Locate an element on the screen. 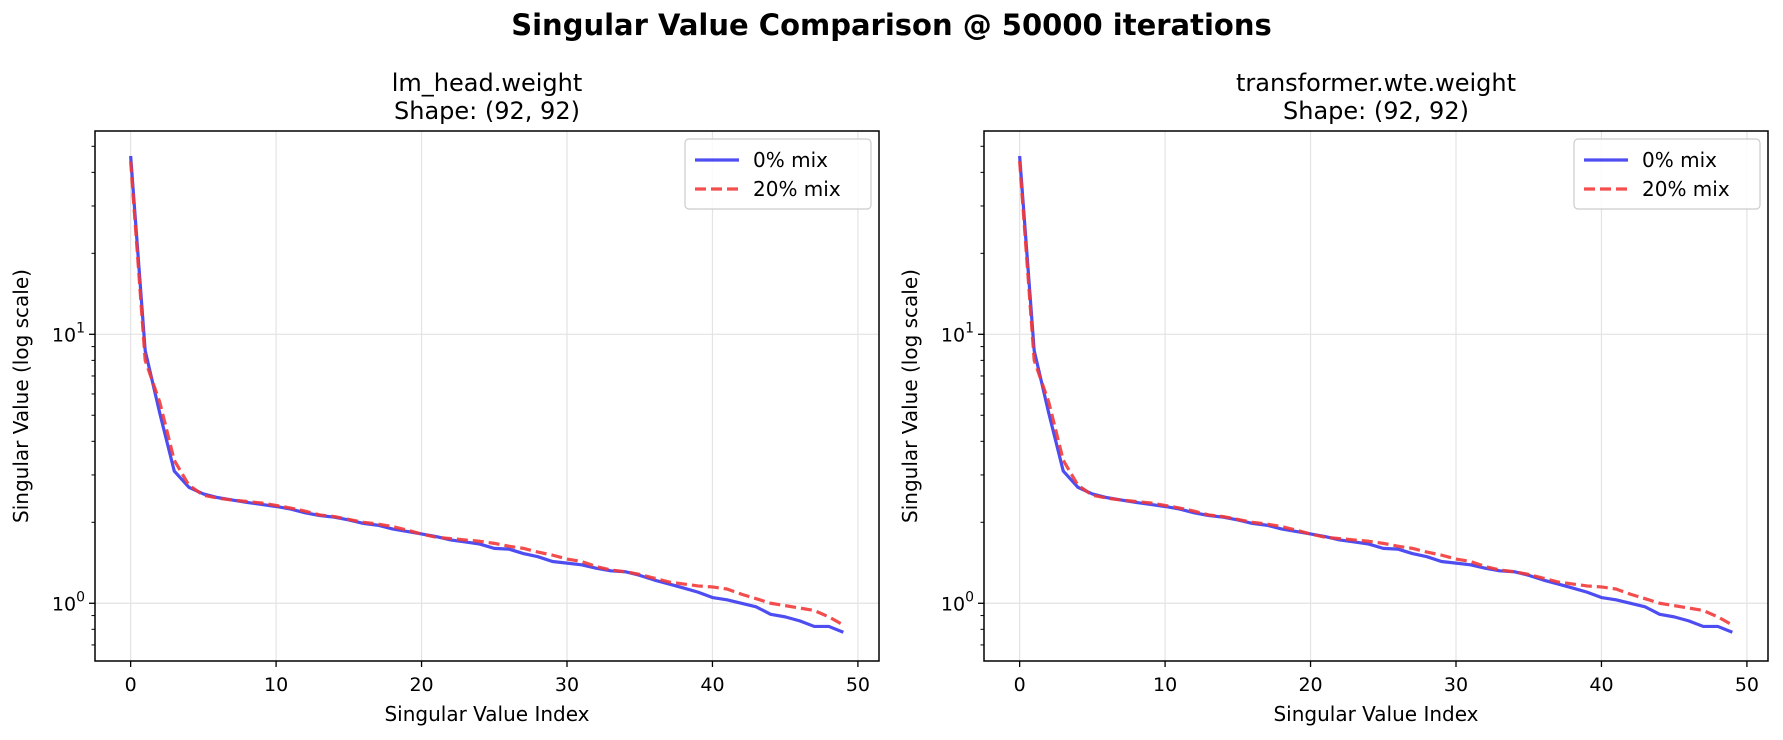  panel-title: transformer.wte.weight is located at coordinates (1376, 83).